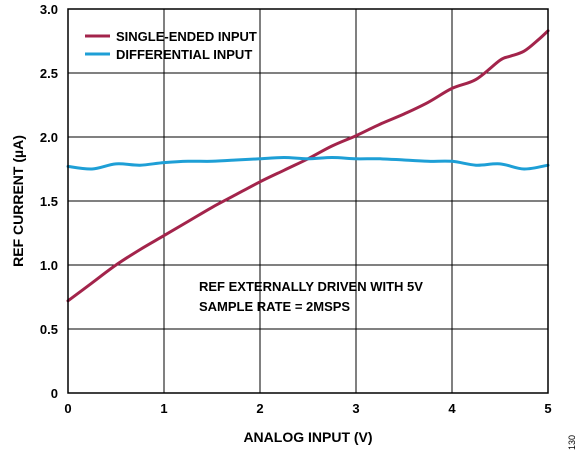 Image resolution: width=581 pixels, height=450 pixels. Describe the element at coordinates (186, 36) in the screenshot. I see `legend-label-single-ended: SINGLE-ENDED INPUT` at that location.